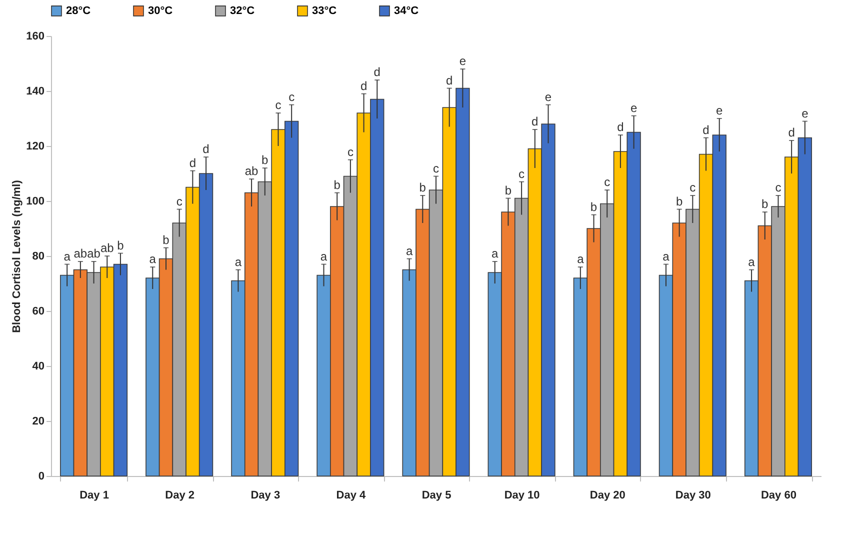  What do you see at coordinates (324, 10) in the screenshot?
I see `legend-label: 33°C` at bounding box center [324, 10].